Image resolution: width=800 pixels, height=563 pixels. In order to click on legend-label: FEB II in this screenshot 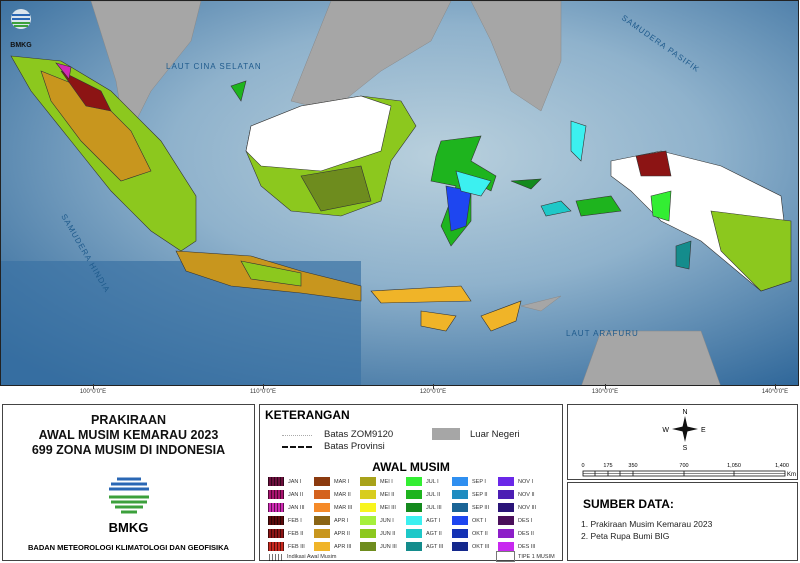, I will do `click(296, 533)`.